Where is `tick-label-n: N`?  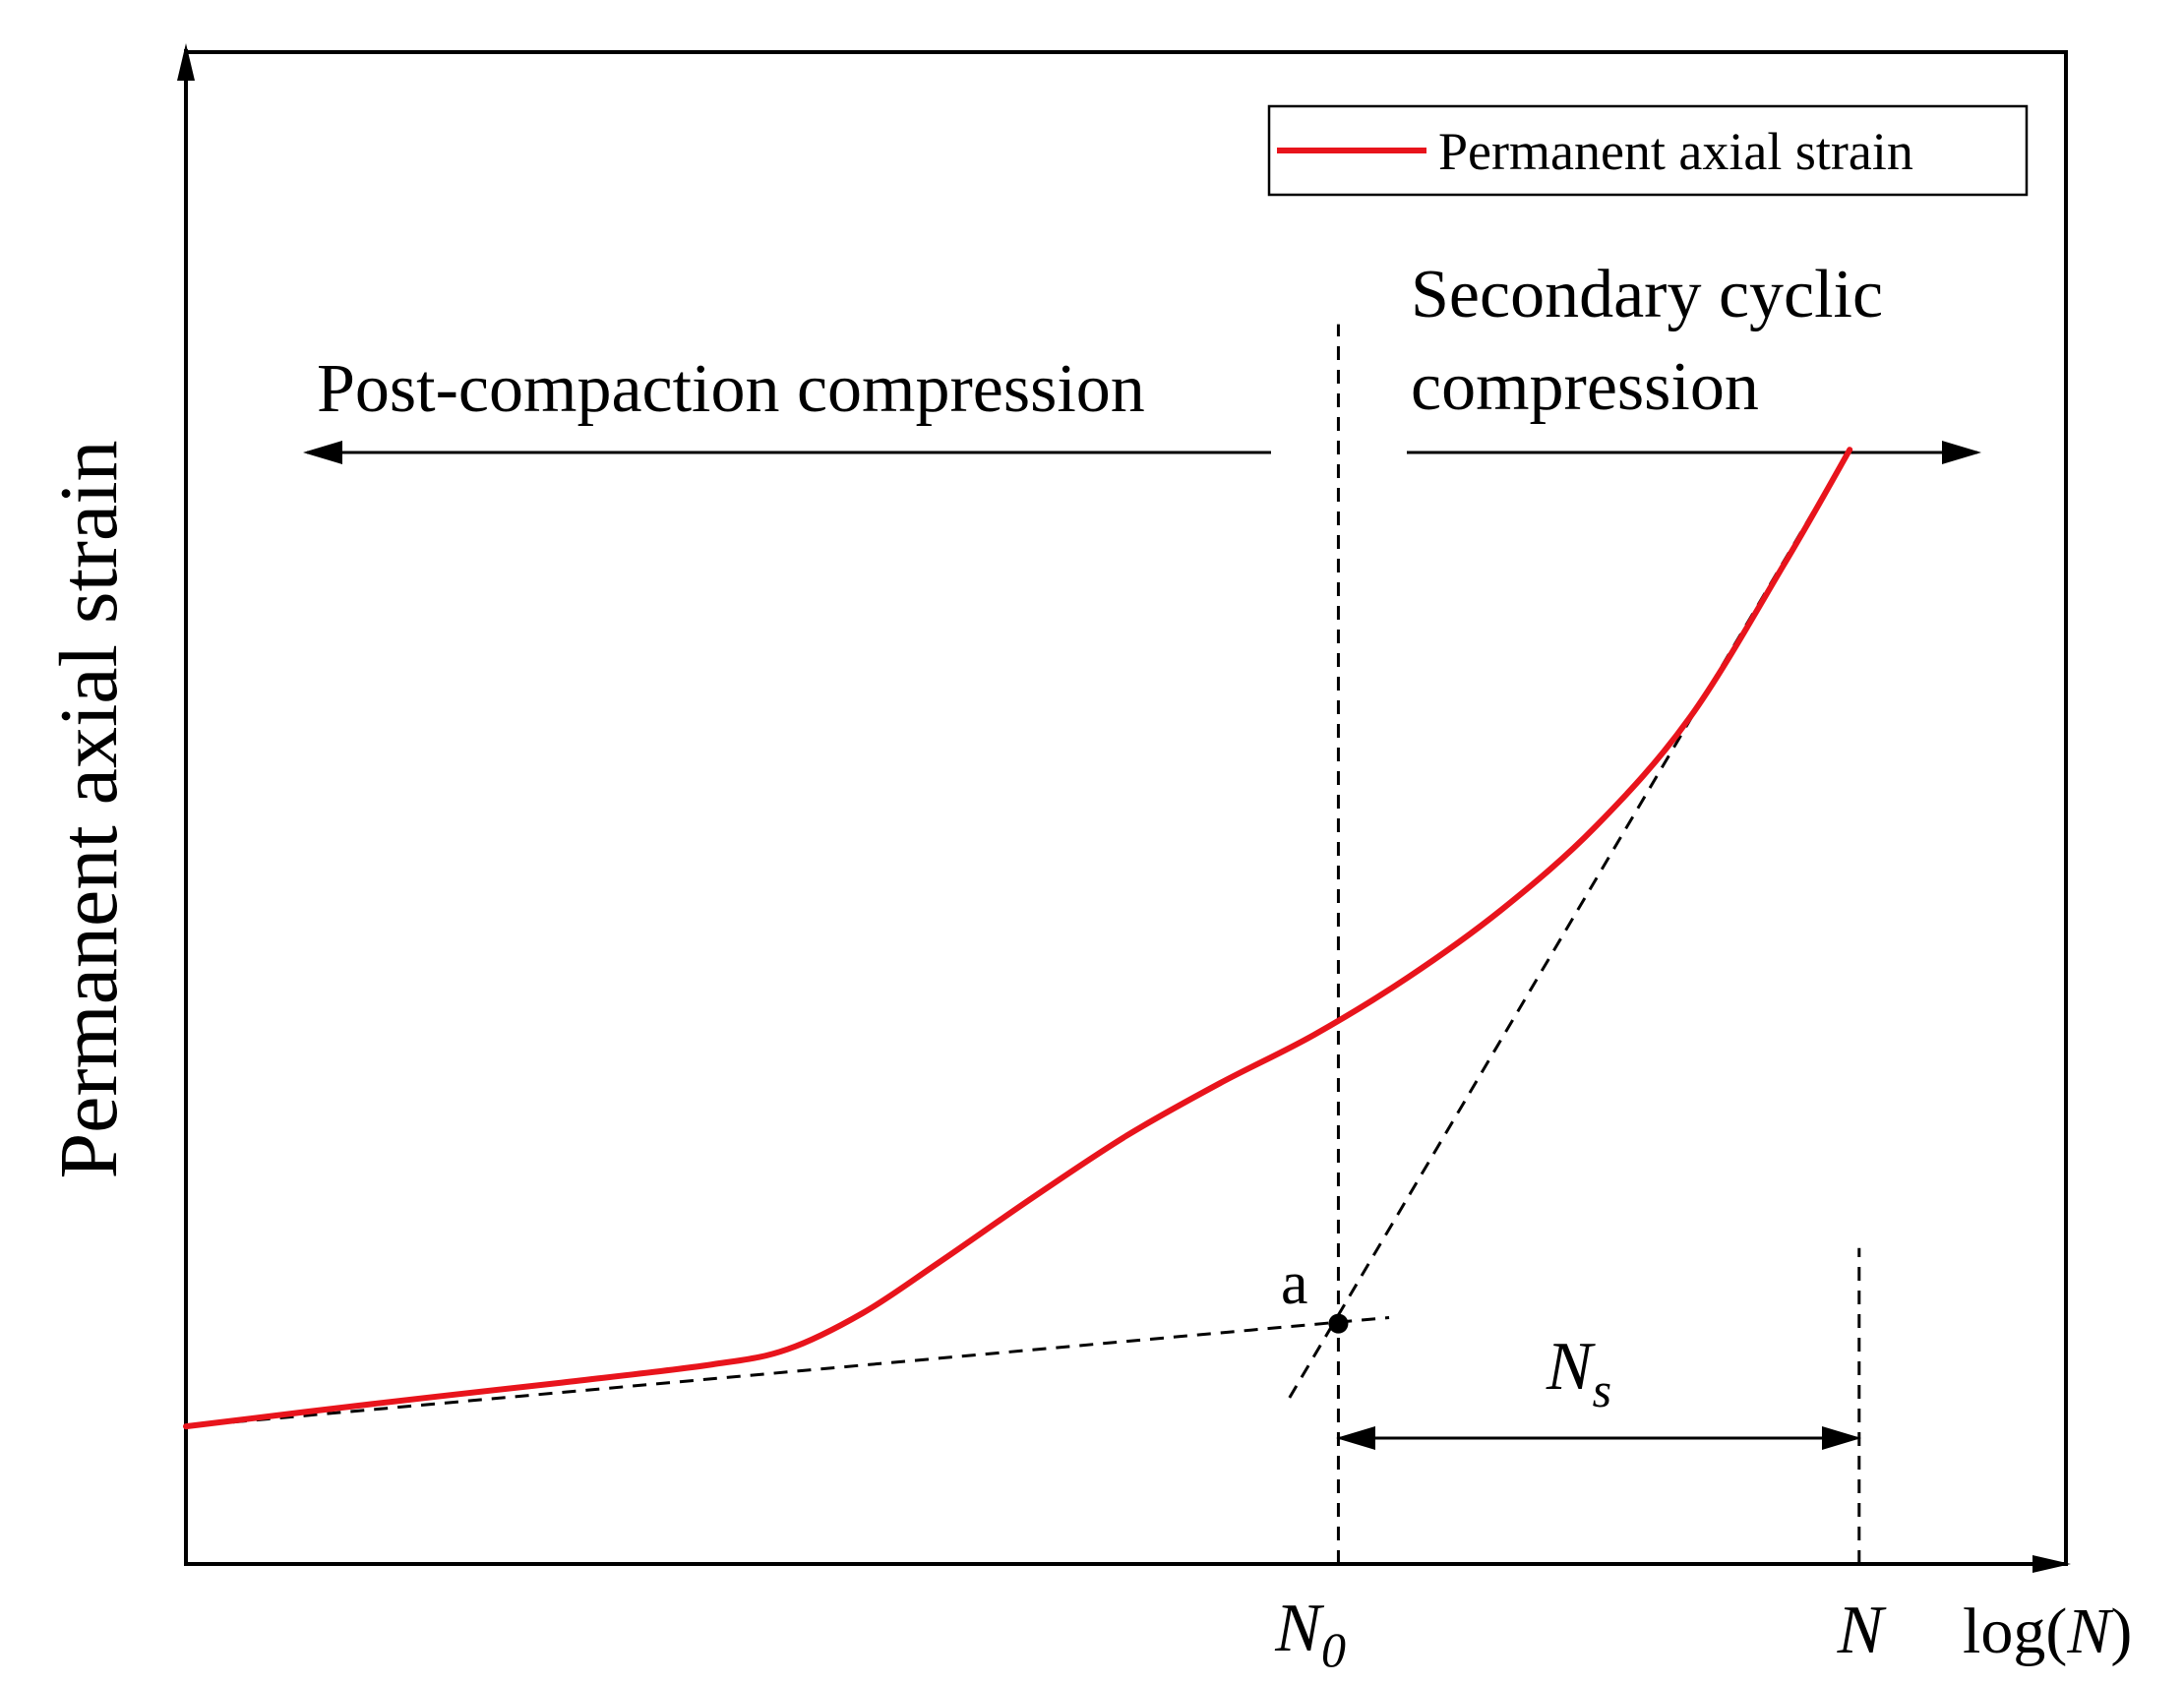 tick-label-n: N is located at coordinates (1862, 1630).